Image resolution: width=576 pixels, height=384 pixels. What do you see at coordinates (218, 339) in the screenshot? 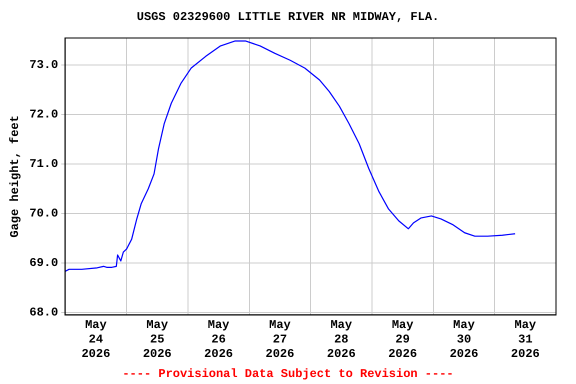
I see `x-tick-label: May 26 2026` at bounding box center [218, 339].